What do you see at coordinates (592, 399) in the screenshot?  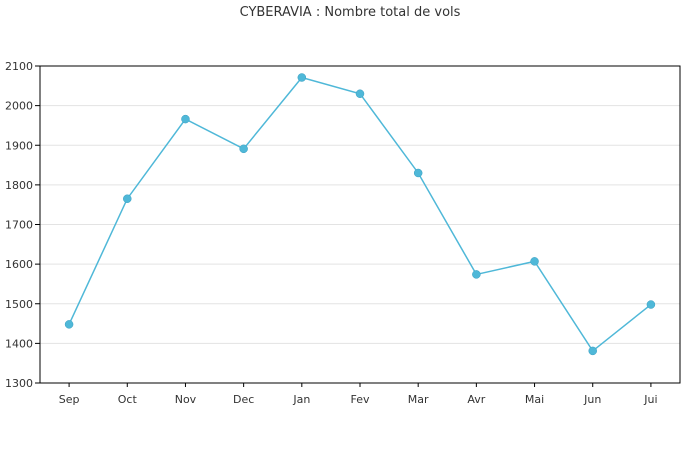 I see `x-tick-label: Jun` at bounding box center [592, 399].